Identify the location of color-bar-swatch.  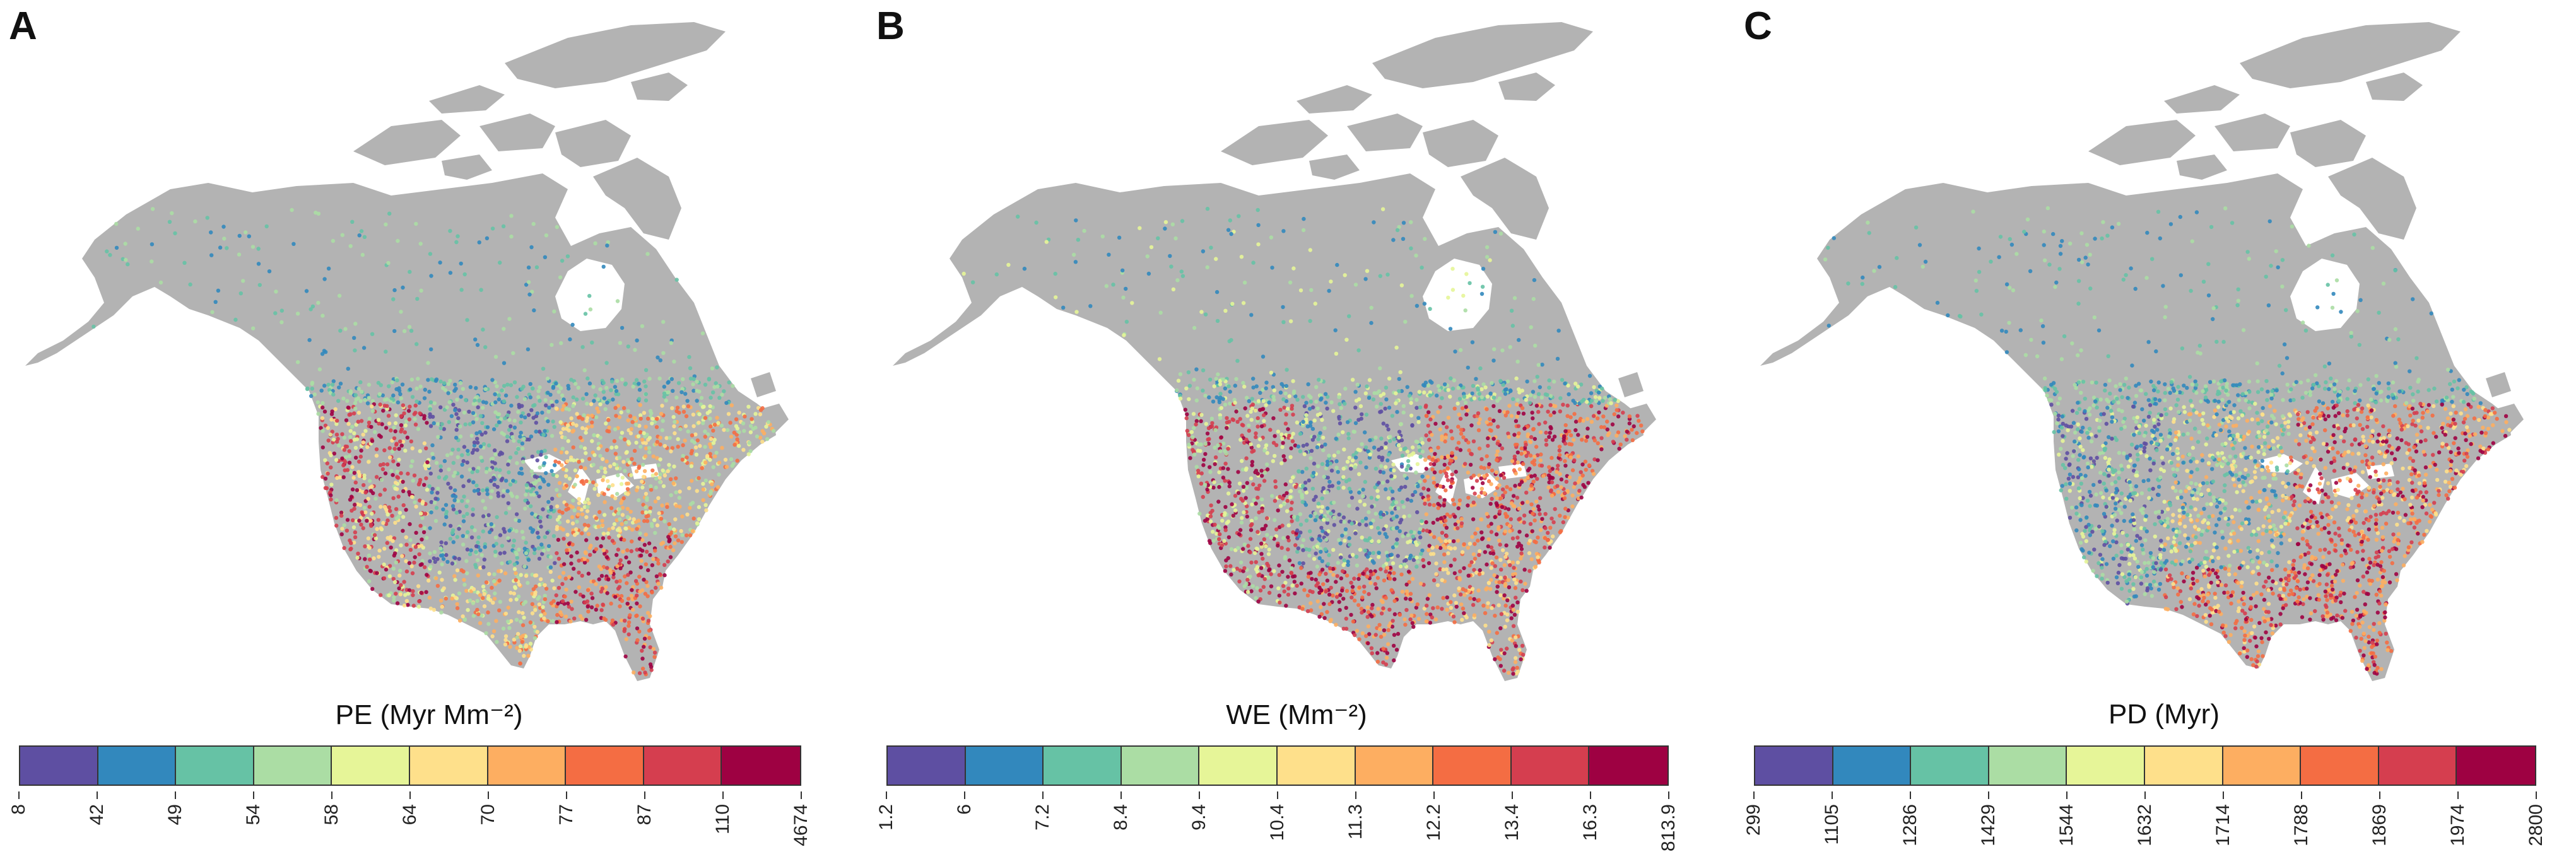
(527, 766).